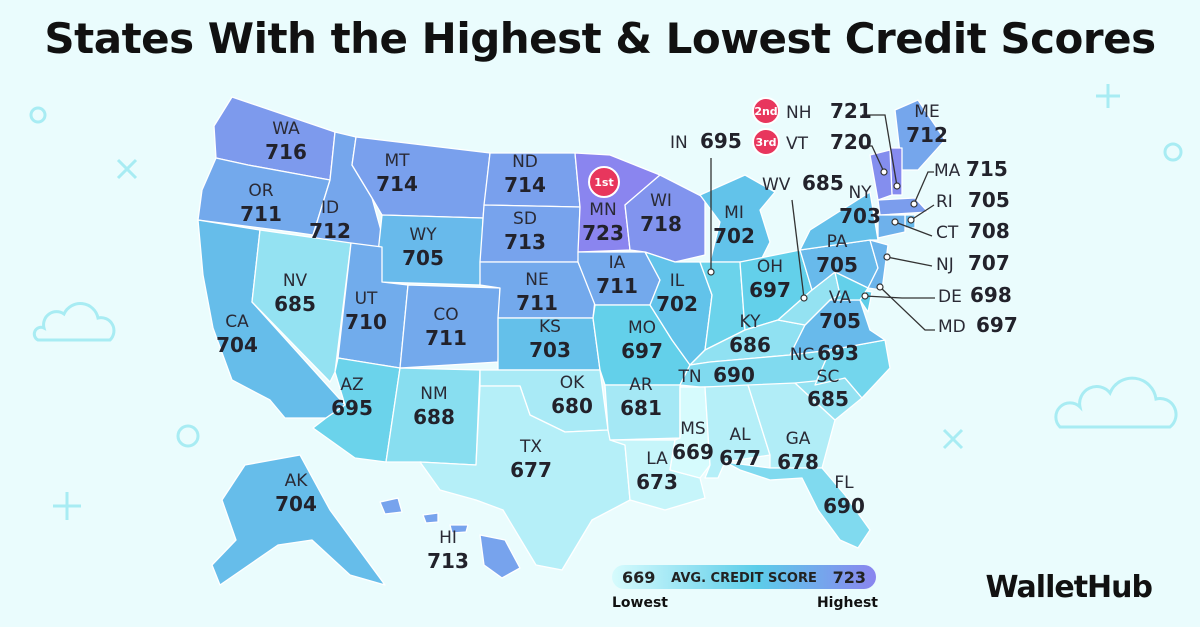 The image size is (1200, 627). I want to click on state-abbr: CO, so click(445, 315).